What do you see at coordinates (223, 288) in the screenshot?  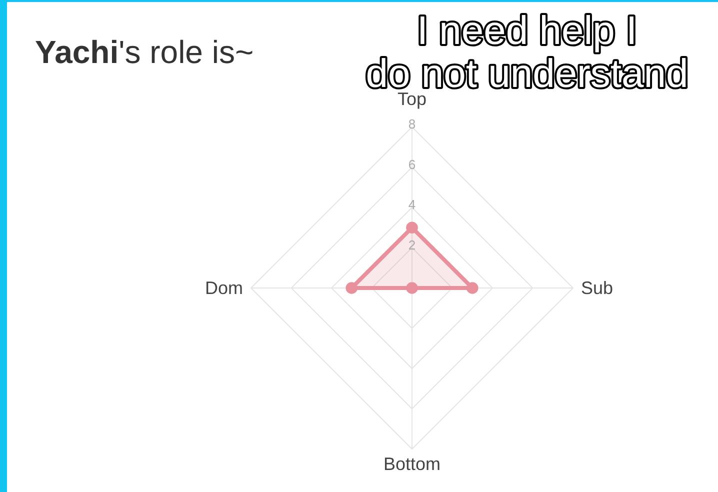 I see `spoke-label: Dom` at bounding box center [223, 288].